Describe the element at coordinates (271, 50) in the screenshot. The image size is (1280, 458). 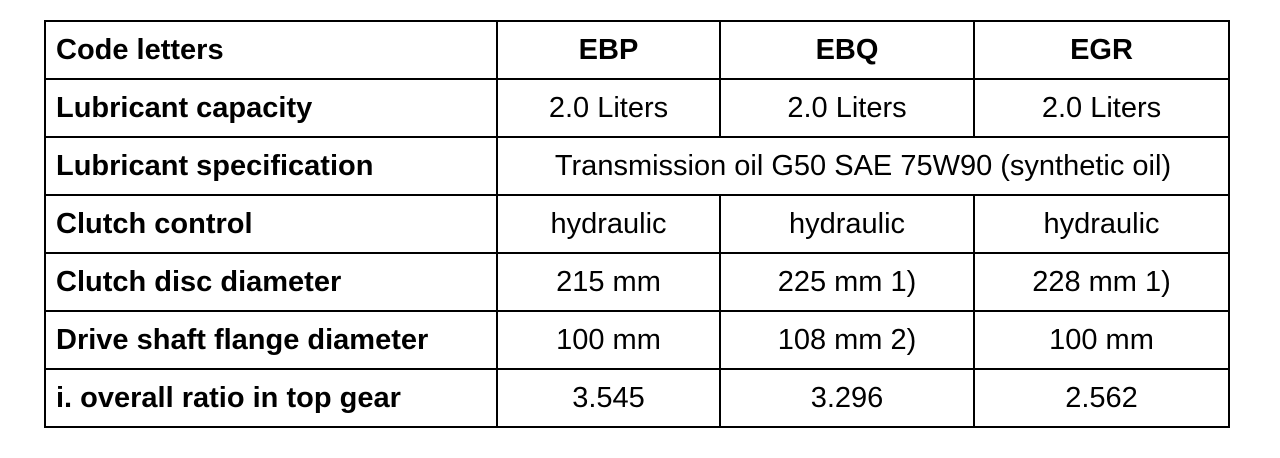
I see `row-label: Code letters` at that location.